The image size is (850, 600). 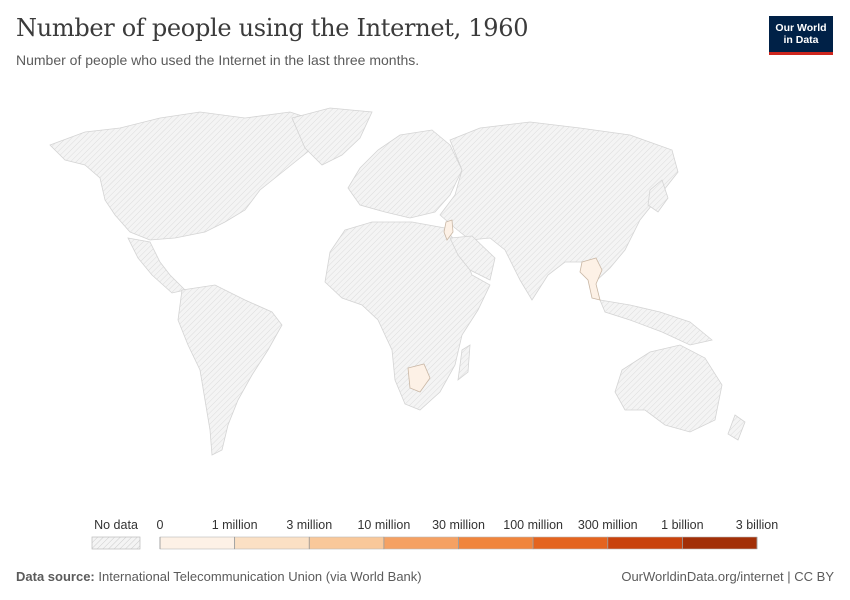 What do you see at coordinates (727, 576) in the screenshot?
I see `source-link: OurWorldinData.org/internet | CC BY` at bounding box center [727, 576].